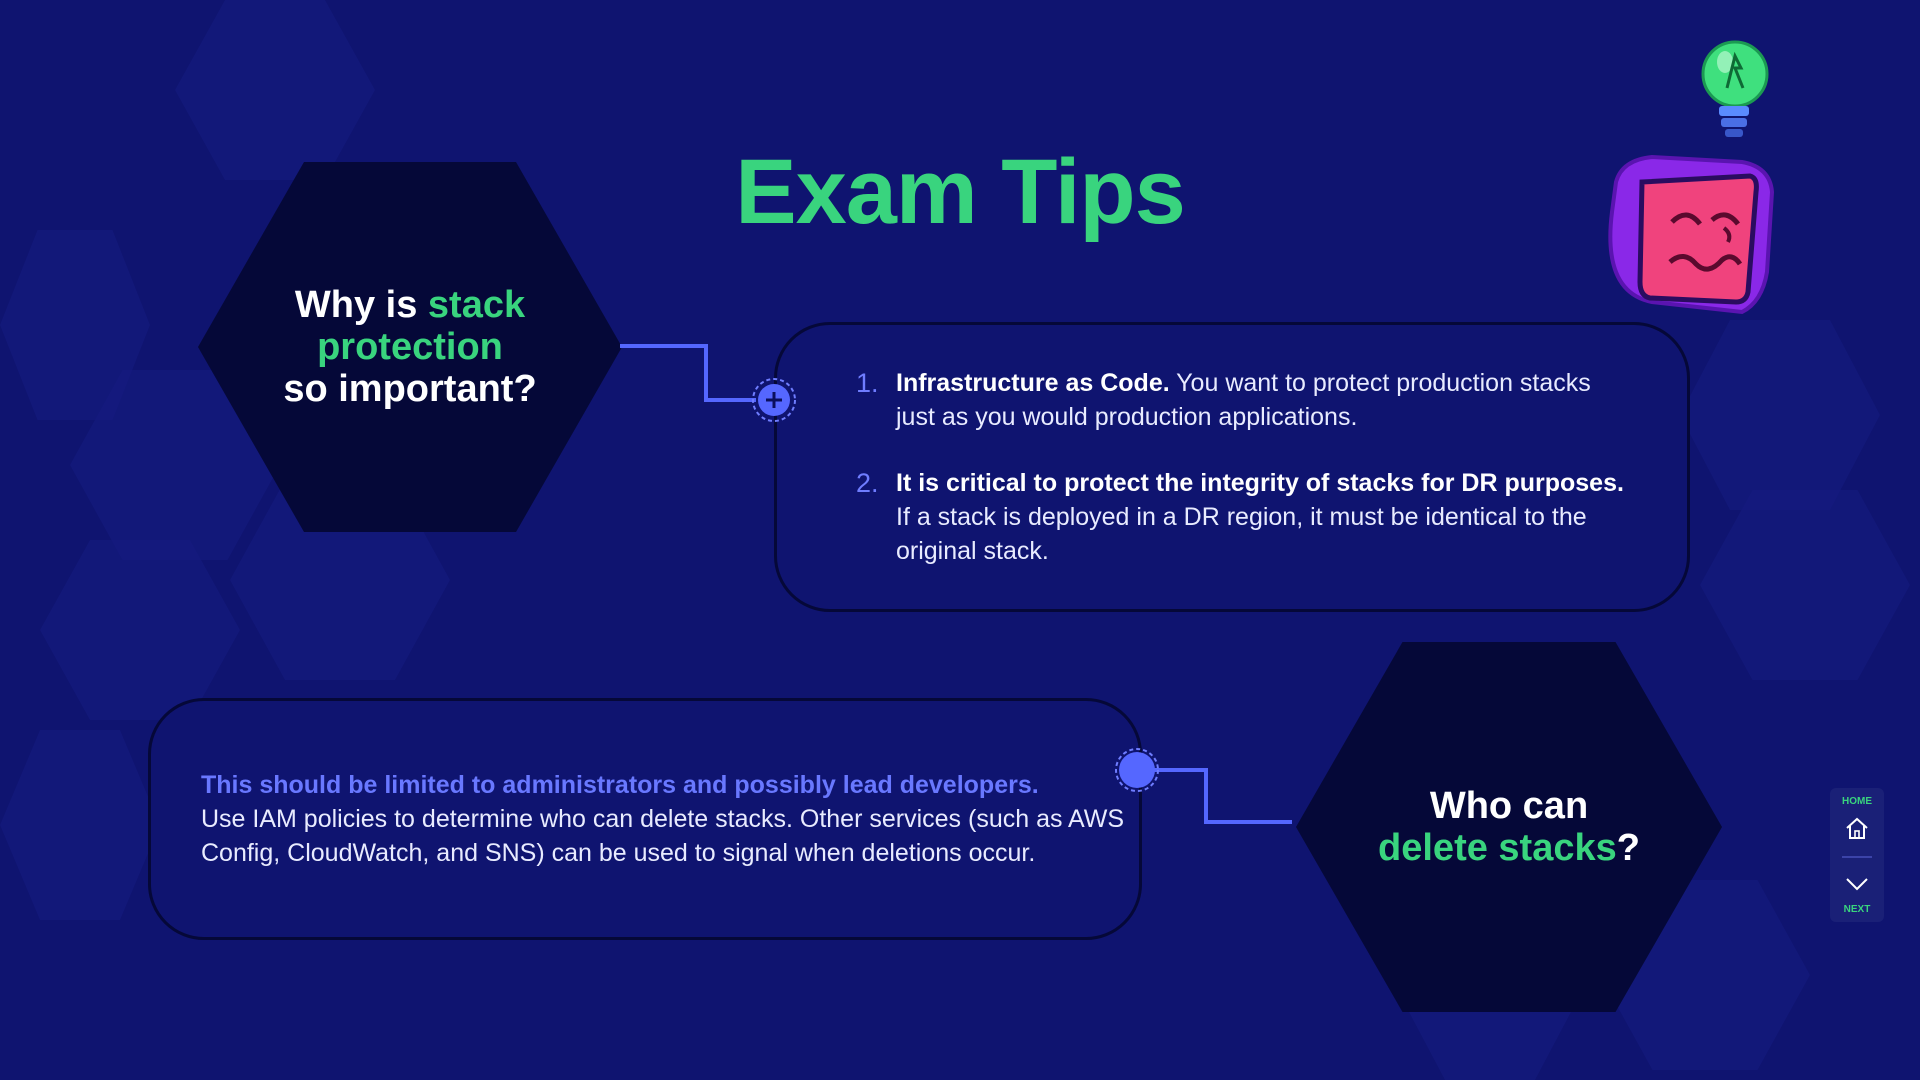 The image size is (1920, 1080). Describe the element at coordinates (1691, 234) in the screenshot. I see `confused-monitor-icon` at that location.